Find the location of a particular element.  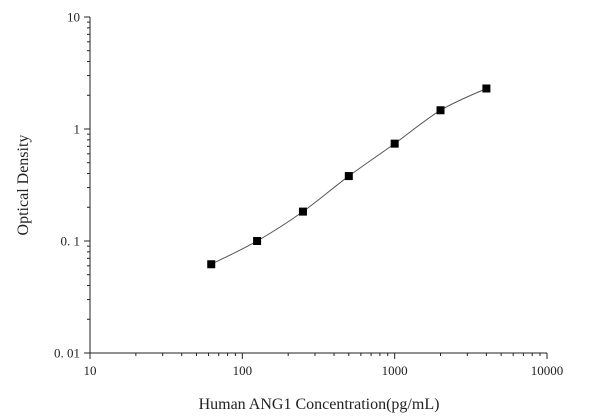

y-tick-label: 0. 01 is located at coordinates (67, 353).